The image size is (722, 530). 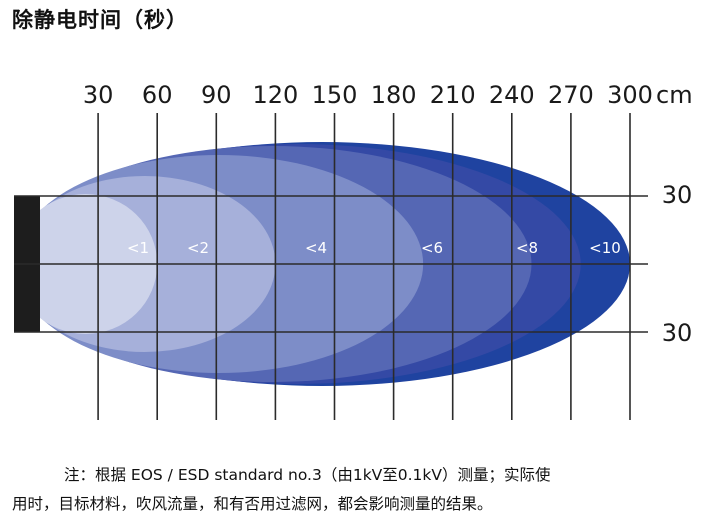 I want to click on top-axis-tick-label: 240, so click(x=512, y=95).